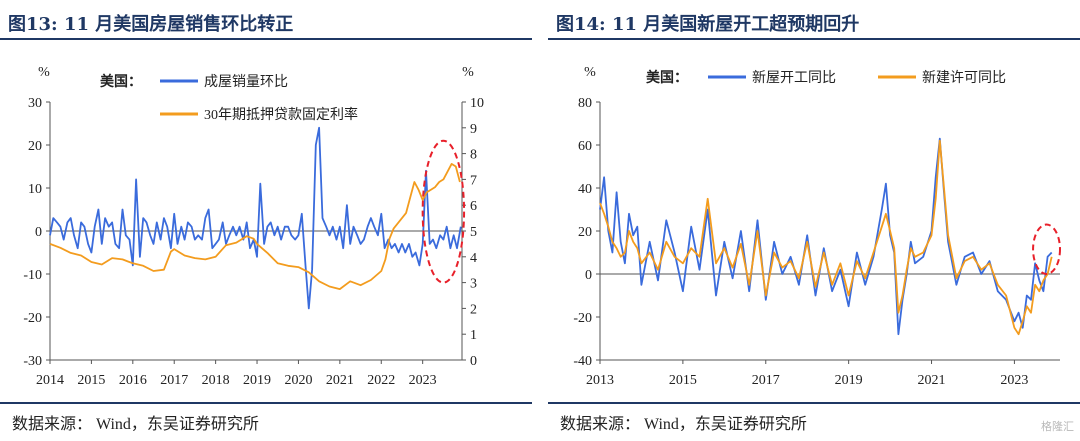 This screenshot has height=441, width=1080. Describe the element at coordinates (50, 380) in the screenshot. I see `x-tick-label: 2014` at that location.